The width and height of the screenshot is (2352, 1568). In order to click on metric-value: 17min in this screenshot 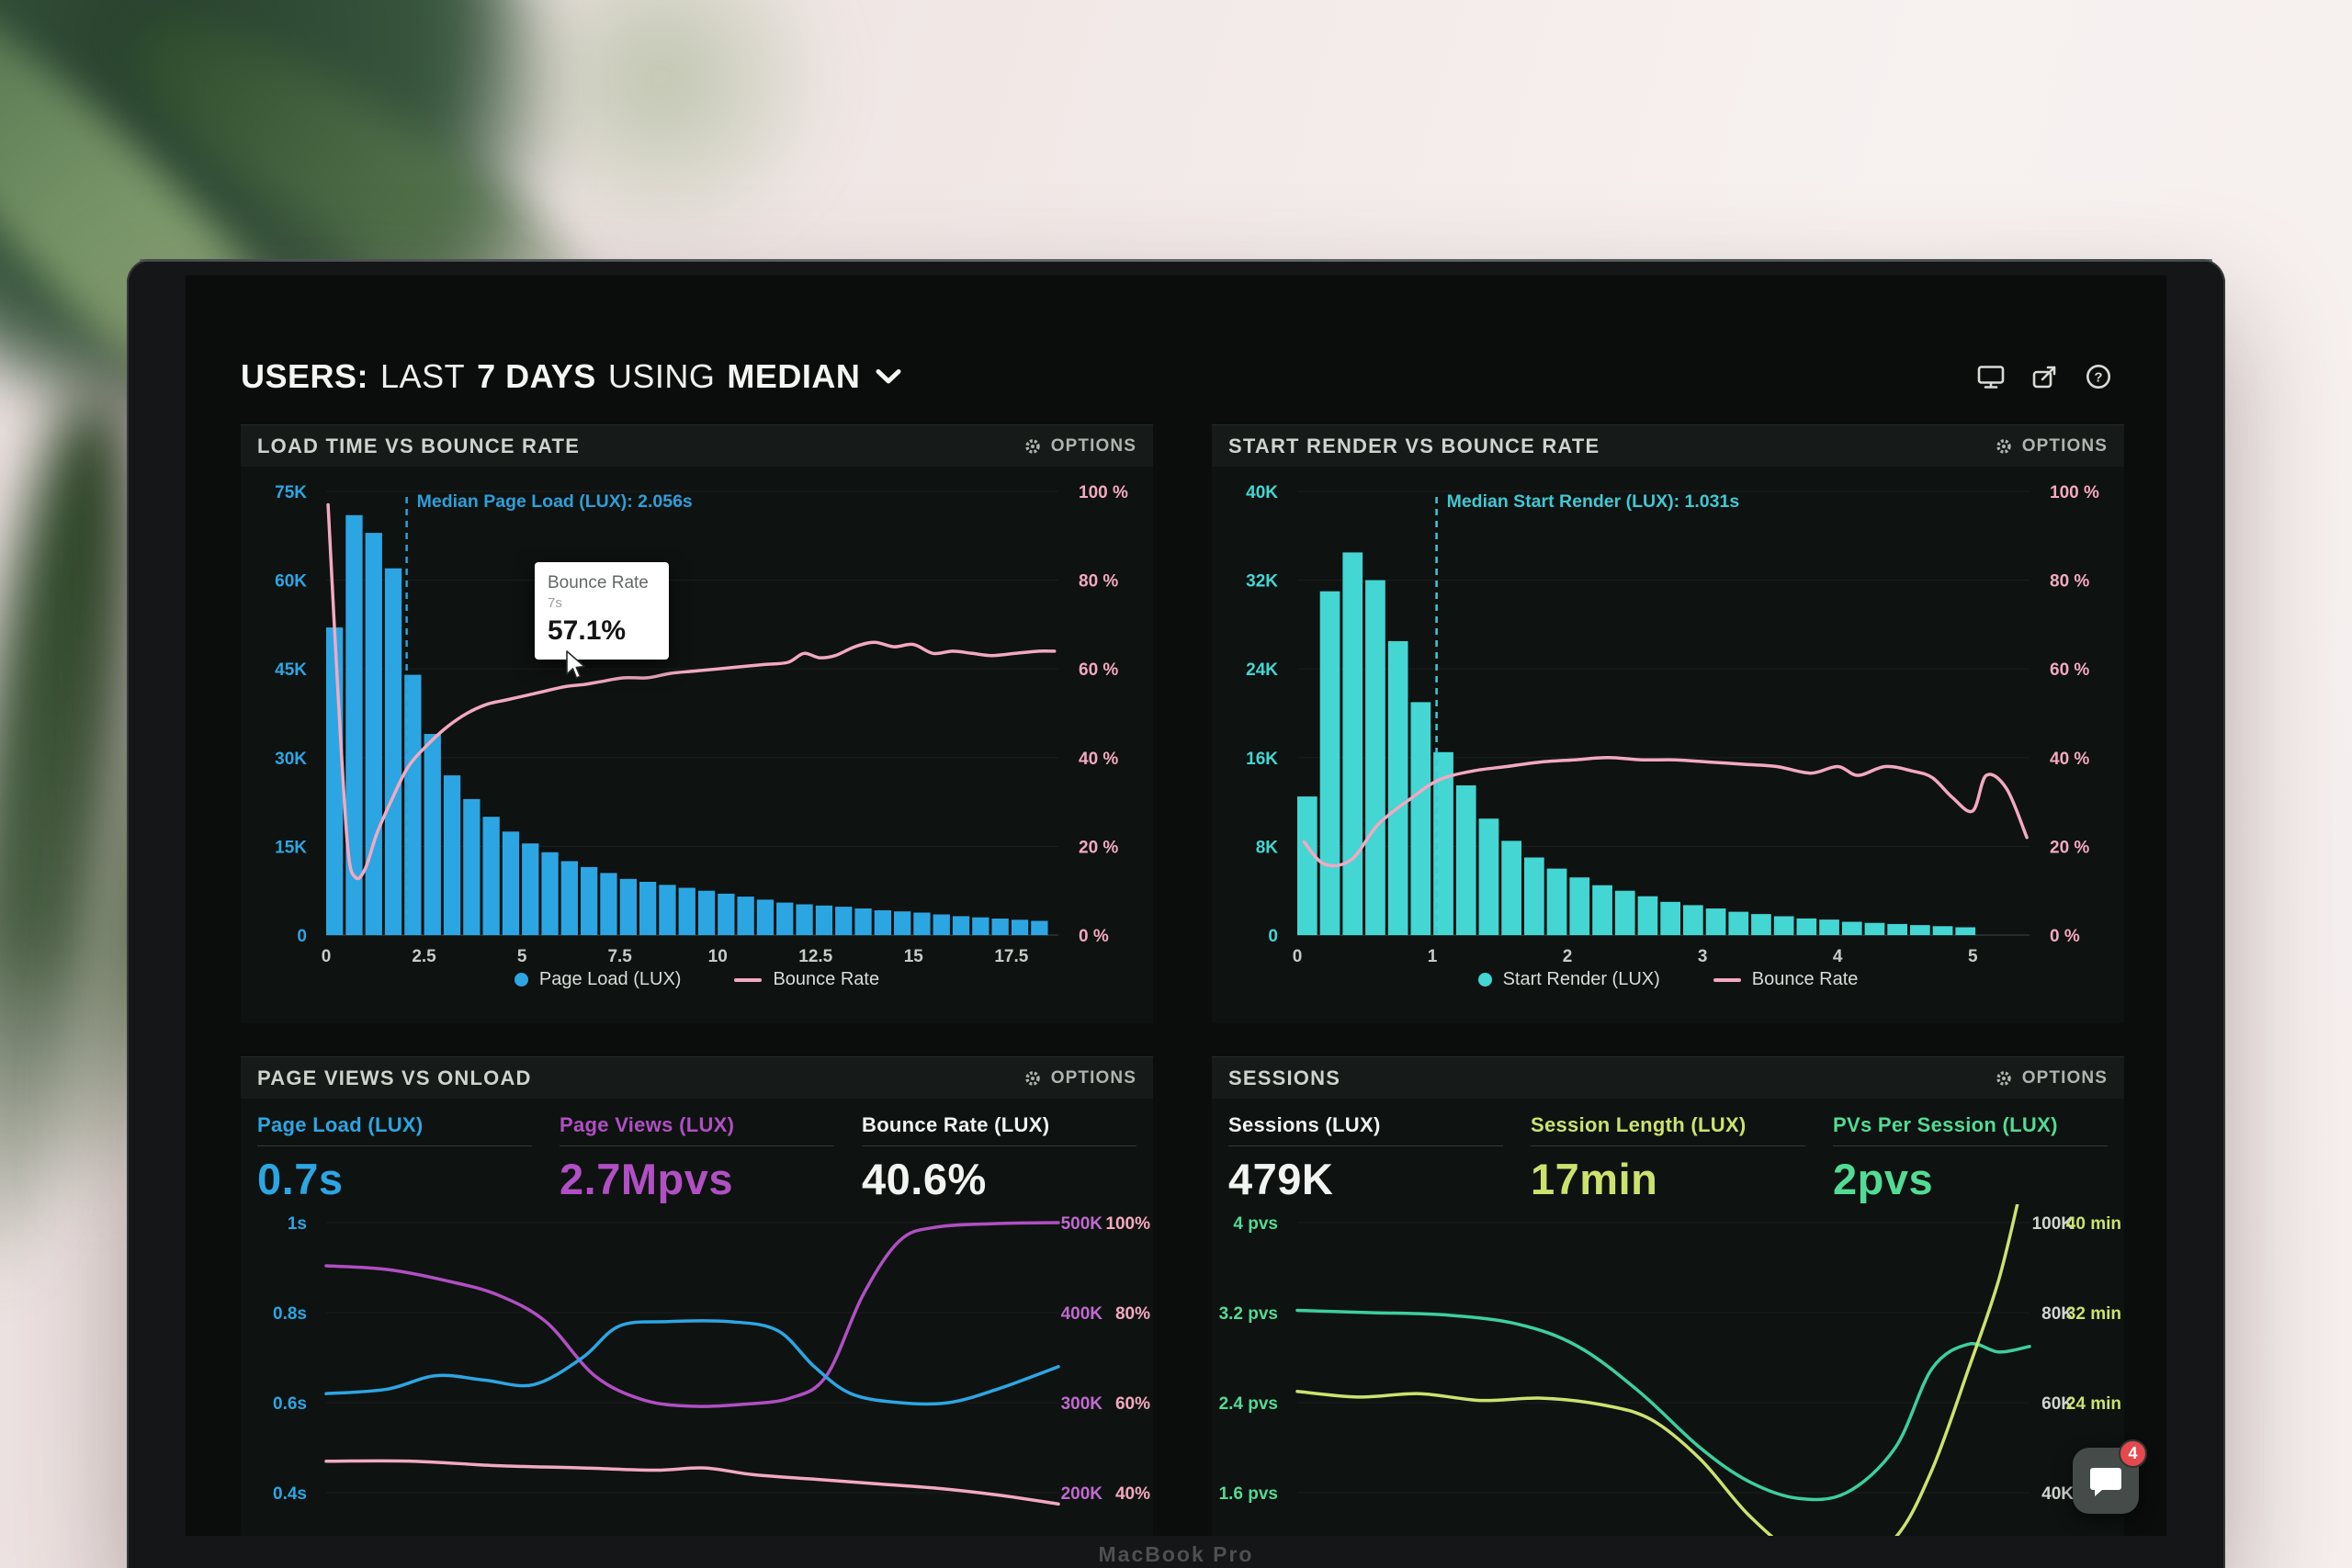, I will do `click(1594, 1179)`.